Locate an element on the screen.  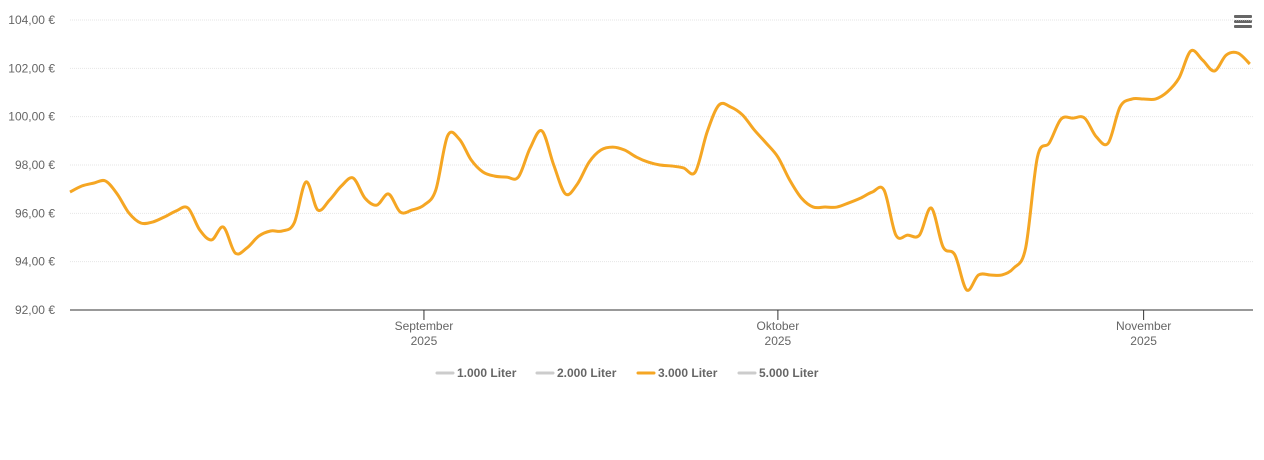
y-tick-label: 100,00 € is located at coordinates (31, 117).